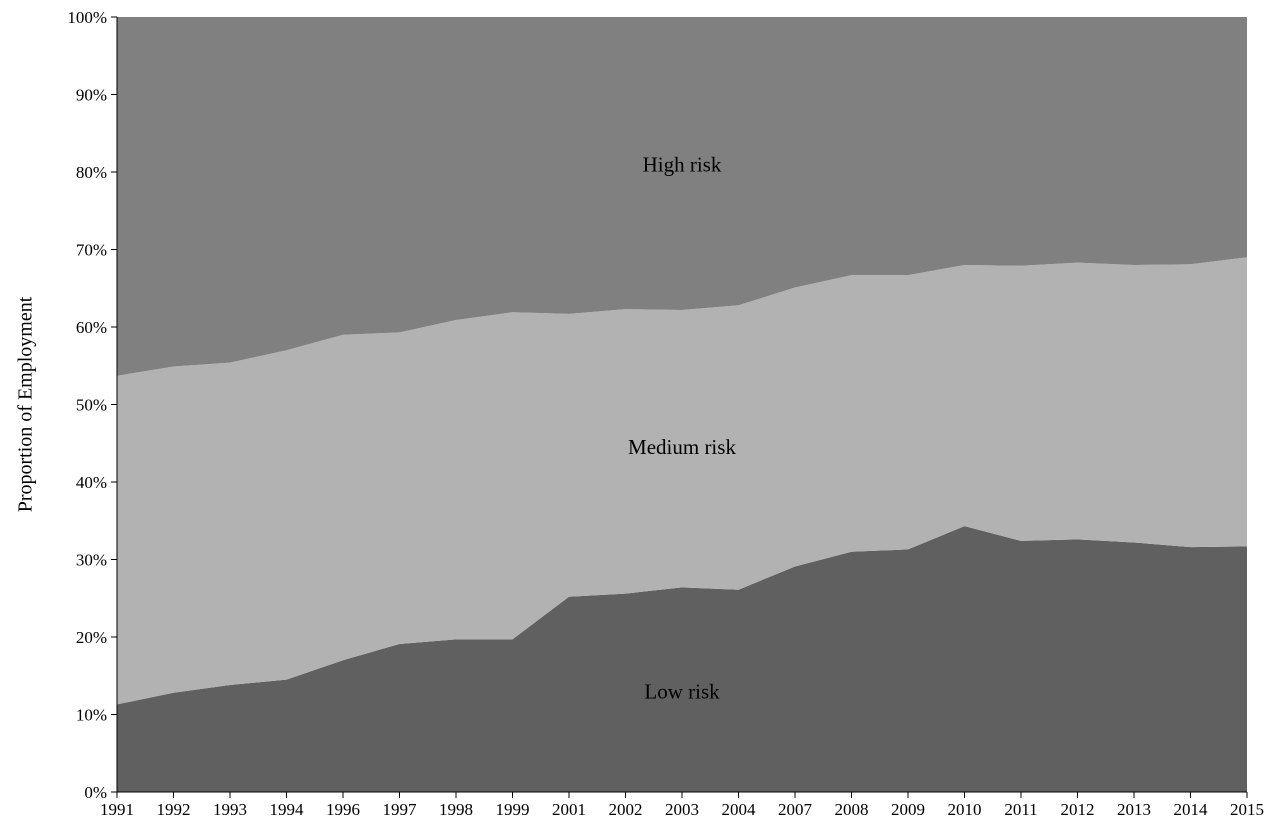 The image size is (1279, 826). Describe the element at coordinates (456, 809) in the screenshot. I see `x-tick-label: 1998` at that location.